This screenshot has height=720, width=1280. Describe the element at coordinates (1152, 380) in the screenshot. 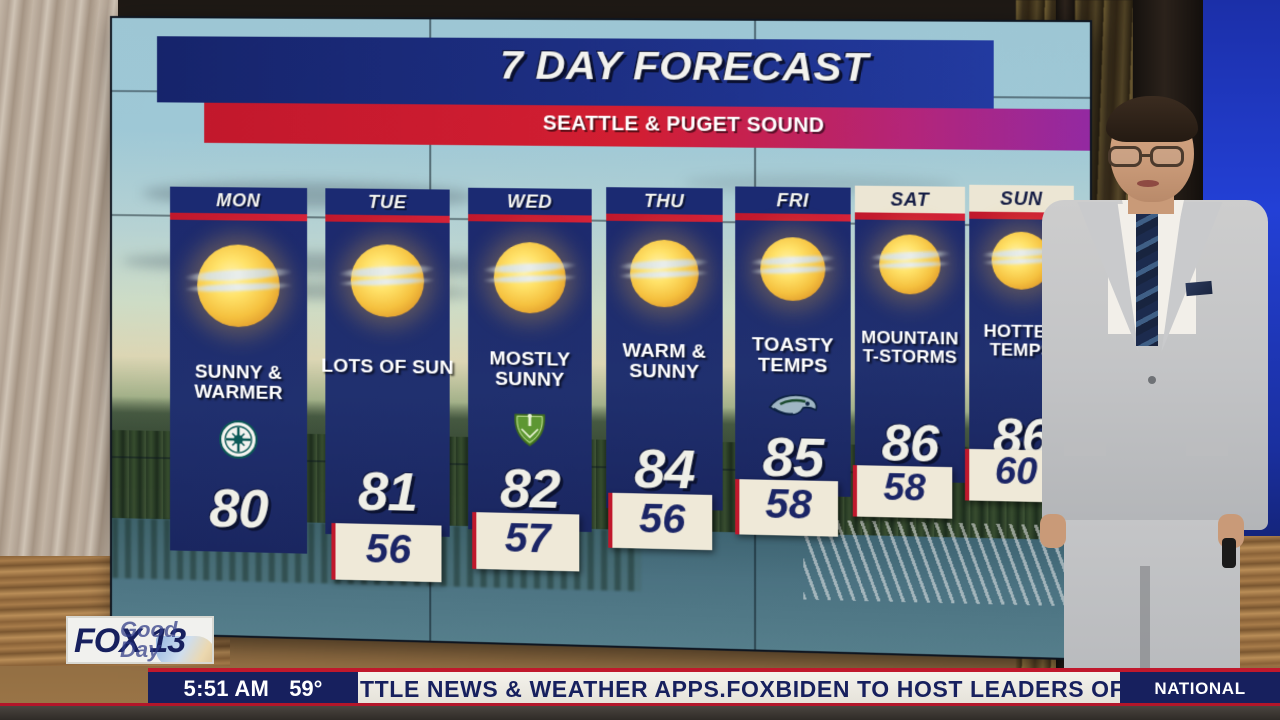

I see `jacket-button` at that location.